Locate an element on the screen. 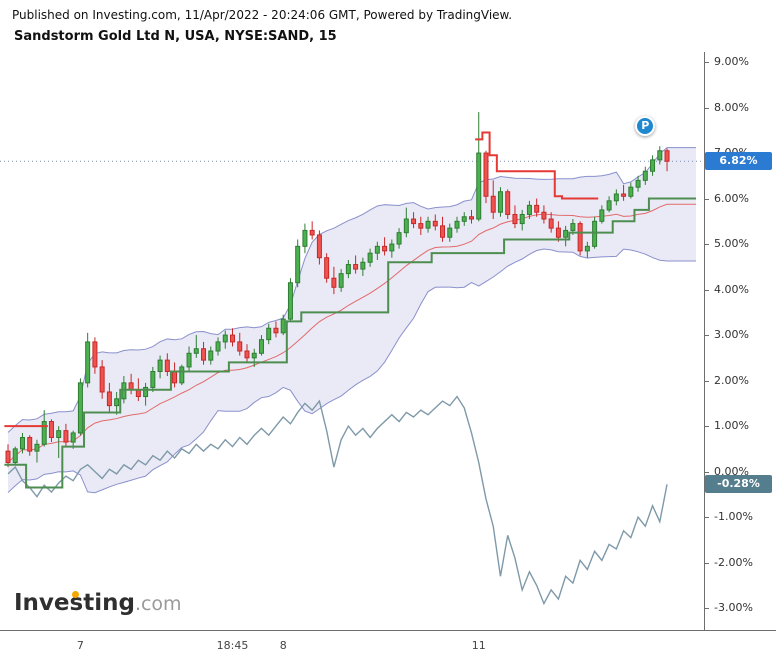 This screenshot has height=662, width=776. y-axis-label: 6.00% is located at coordinates (727, 199).